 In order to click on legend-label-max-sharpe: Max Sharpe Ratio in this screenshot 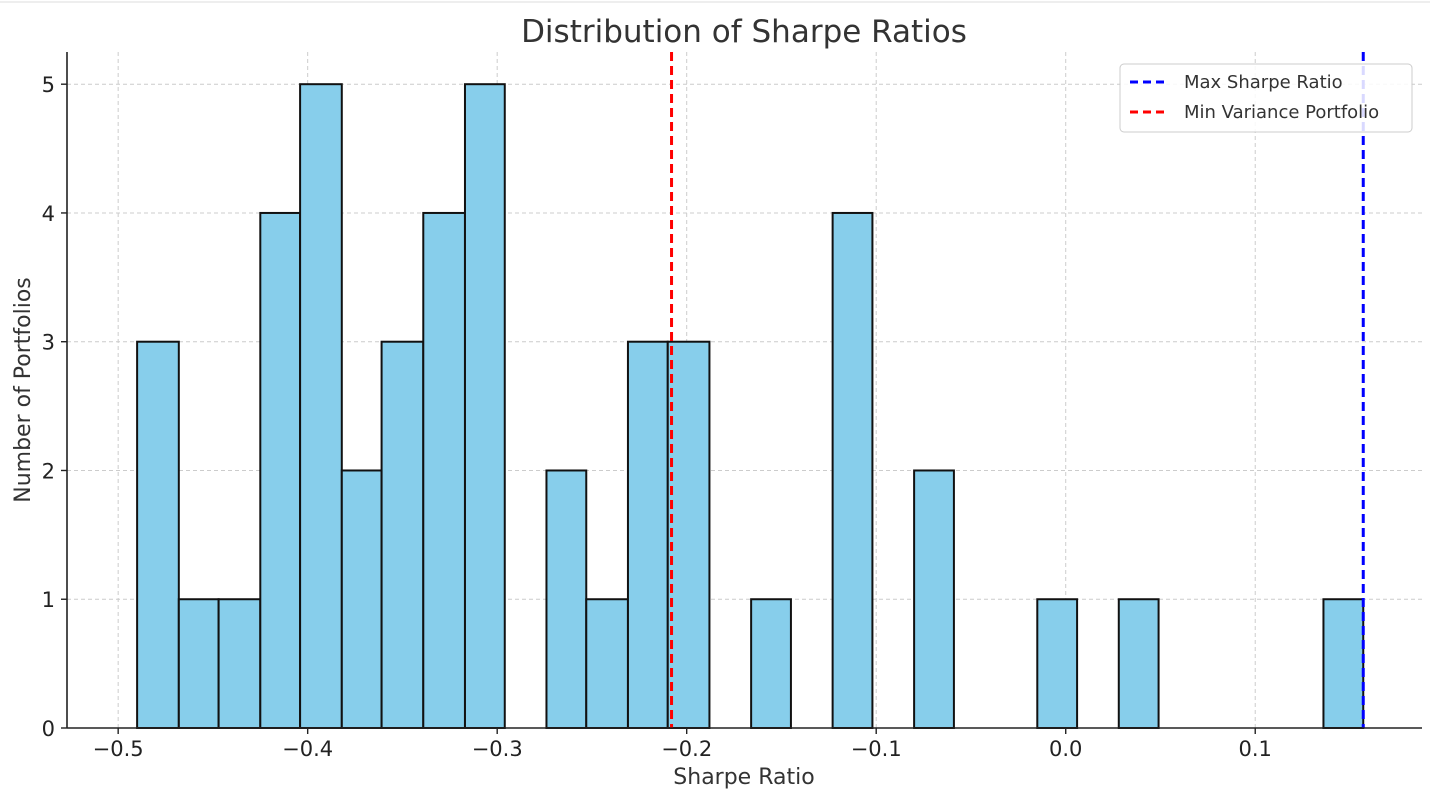, I will do `click(1263, 82)`.